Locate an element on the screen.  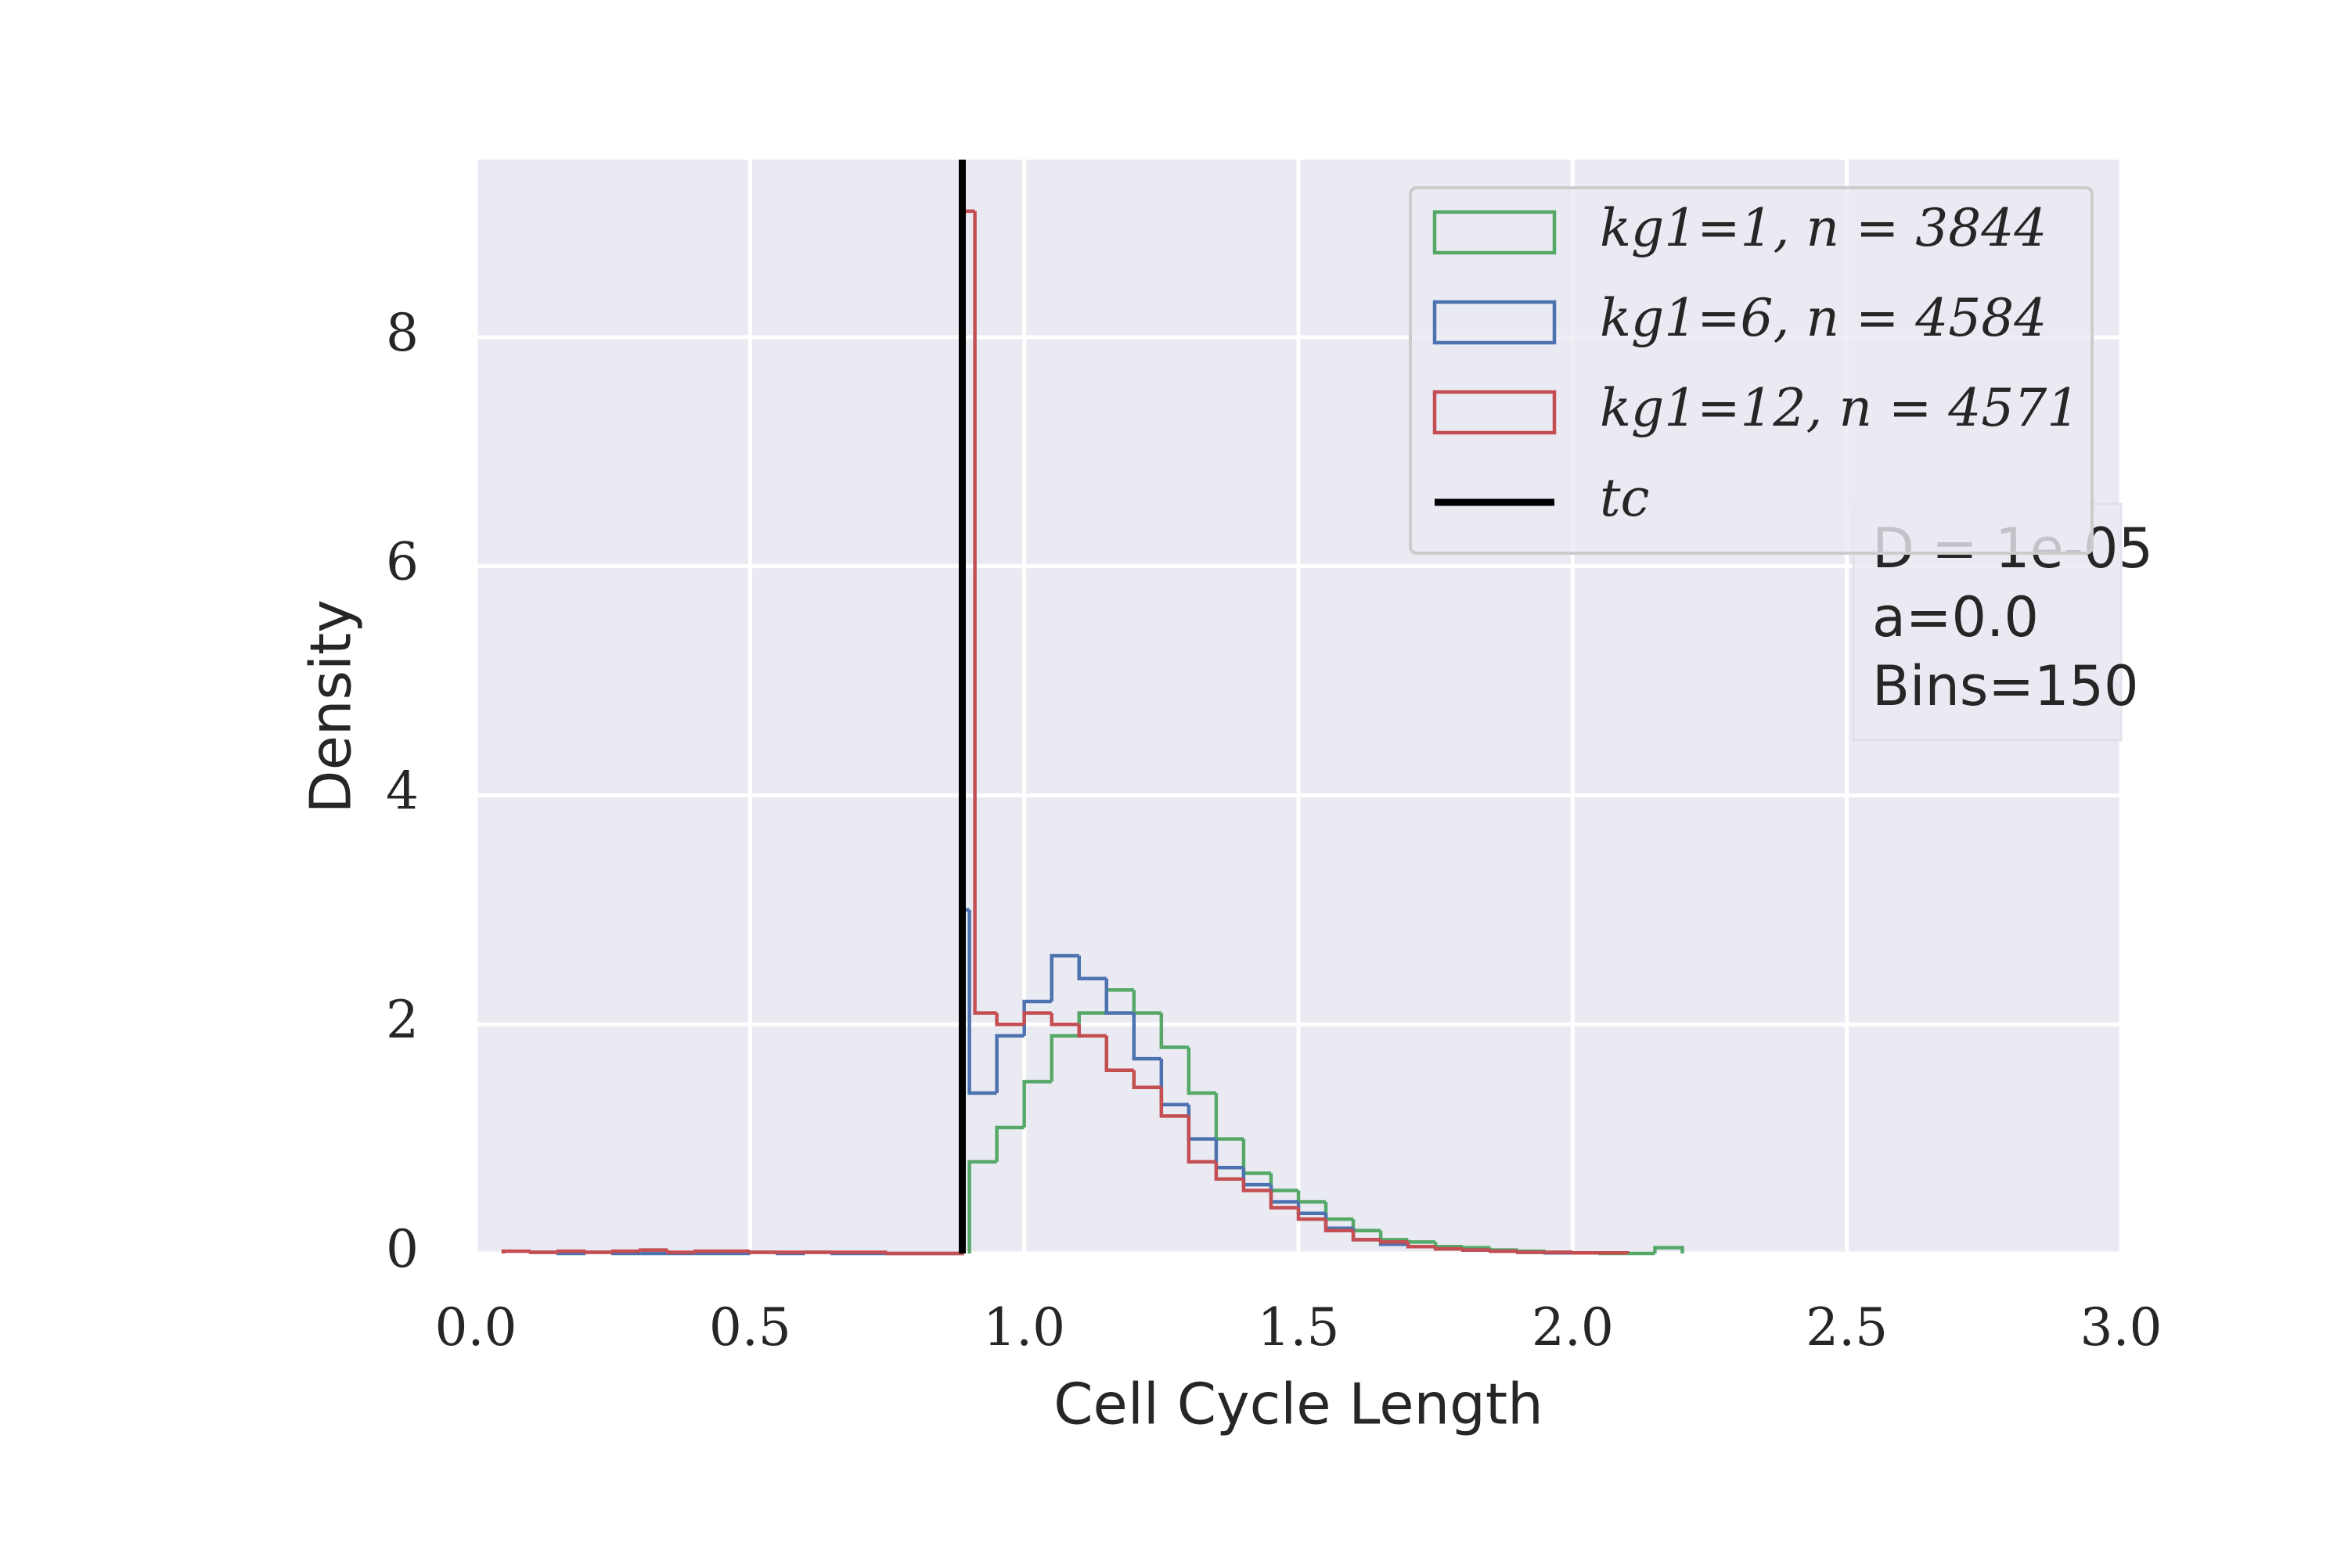
y-tick-label: 4 is located at coordinates (402, 791).